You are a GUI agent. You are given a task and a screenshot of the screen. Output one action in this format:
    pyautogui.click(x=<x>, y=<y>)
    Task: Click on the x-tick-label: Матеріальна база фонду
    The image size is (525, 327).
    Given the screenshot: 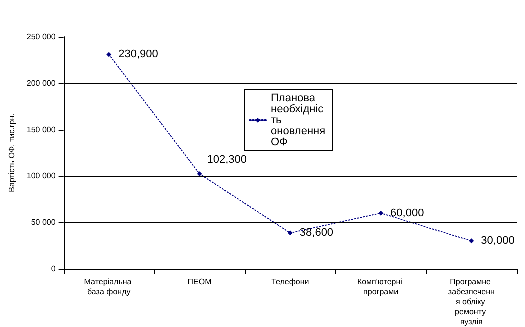 What is the action you would take?
    pyautogui.click(x=109, y=287)
    